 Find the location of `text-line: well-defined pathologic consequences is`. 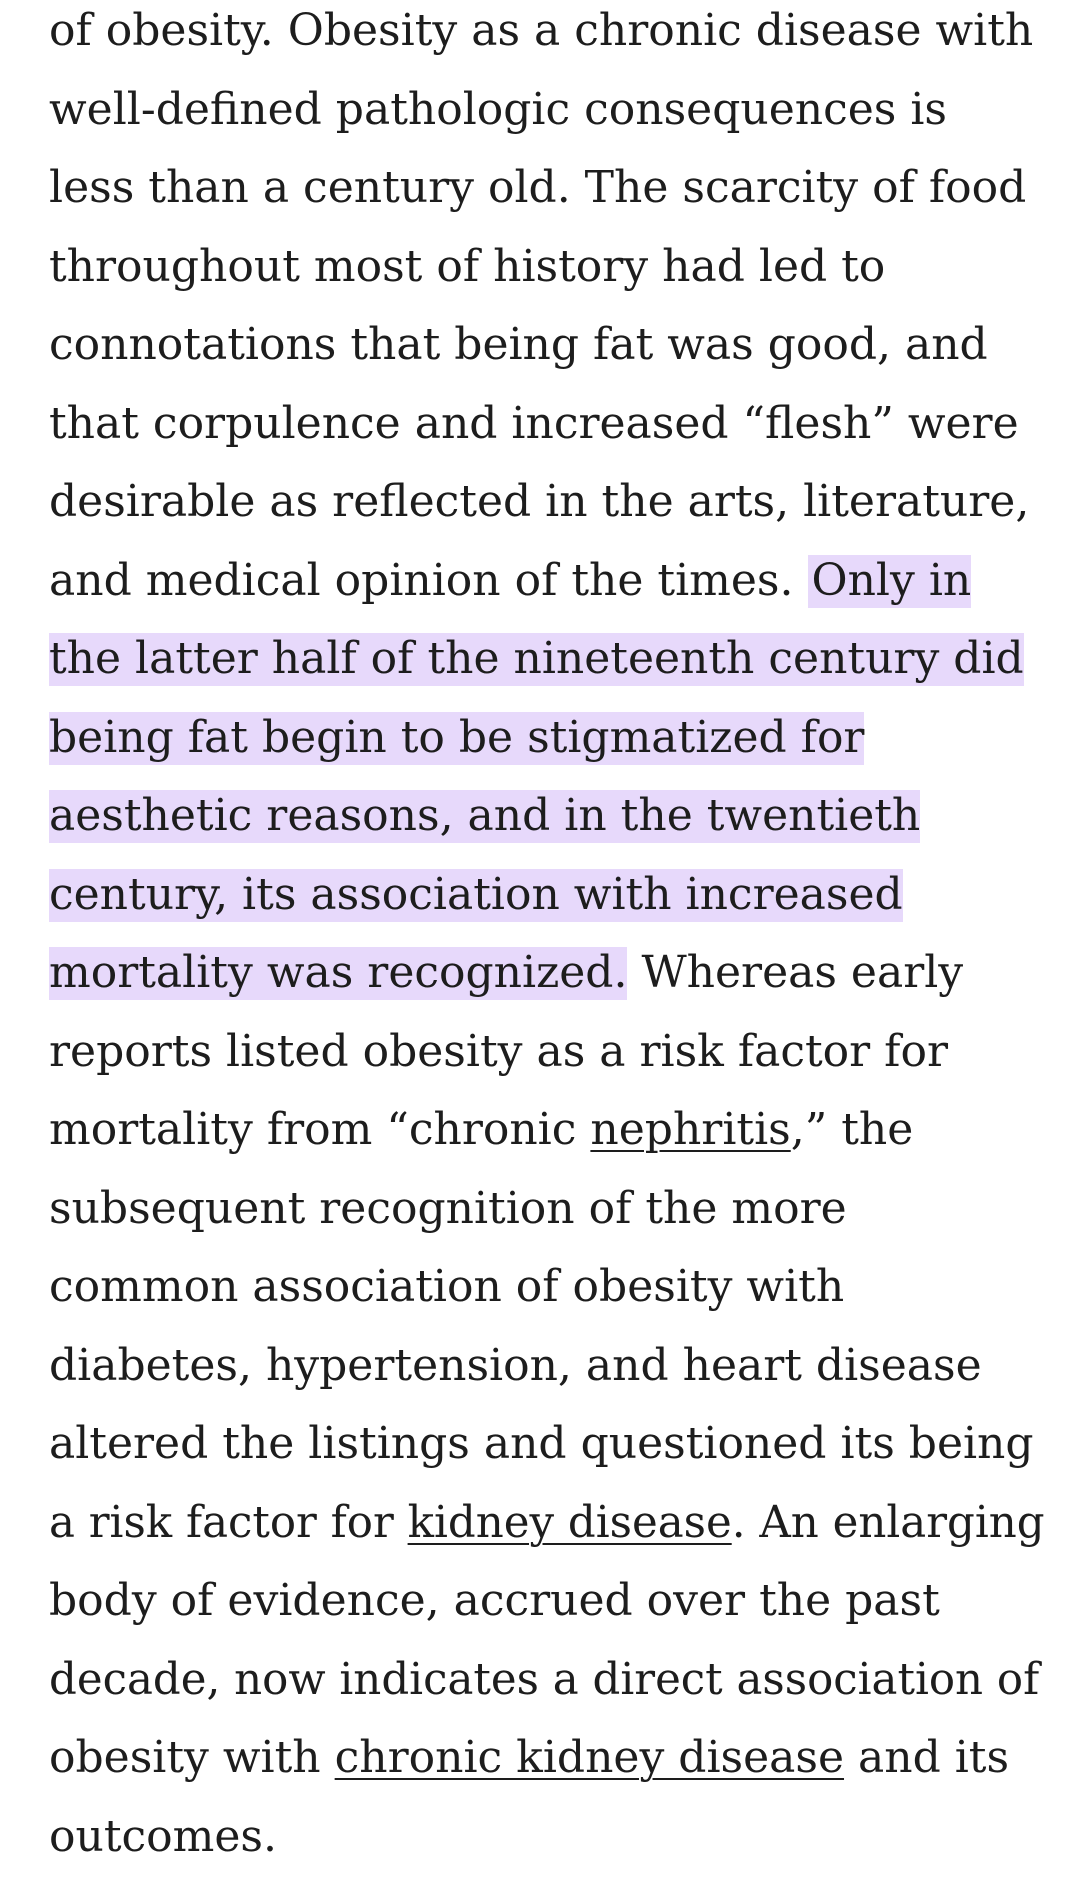

text-line: well-defined pathologic consequences is is located at coordinates (549, 118).